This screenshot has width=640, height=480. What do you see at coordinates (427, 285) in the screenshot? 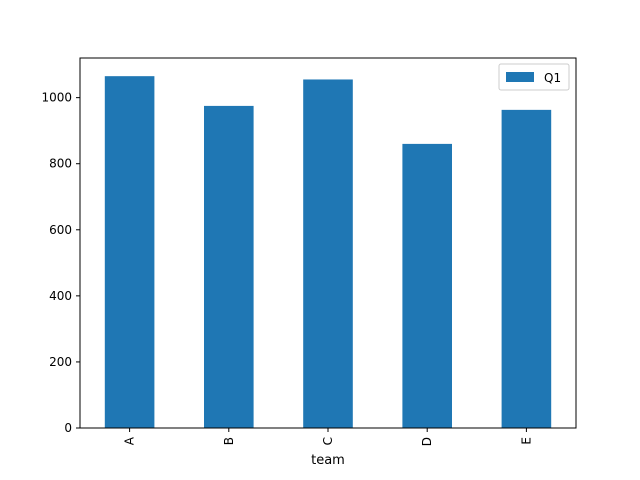
I see `bar-D` at bounding box center [427, 285].